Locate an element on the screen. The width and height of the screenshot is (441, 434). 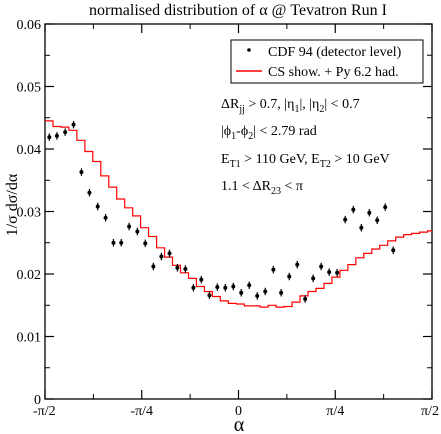
x-tick-label: π/2 is located at coordinates (430, 411).